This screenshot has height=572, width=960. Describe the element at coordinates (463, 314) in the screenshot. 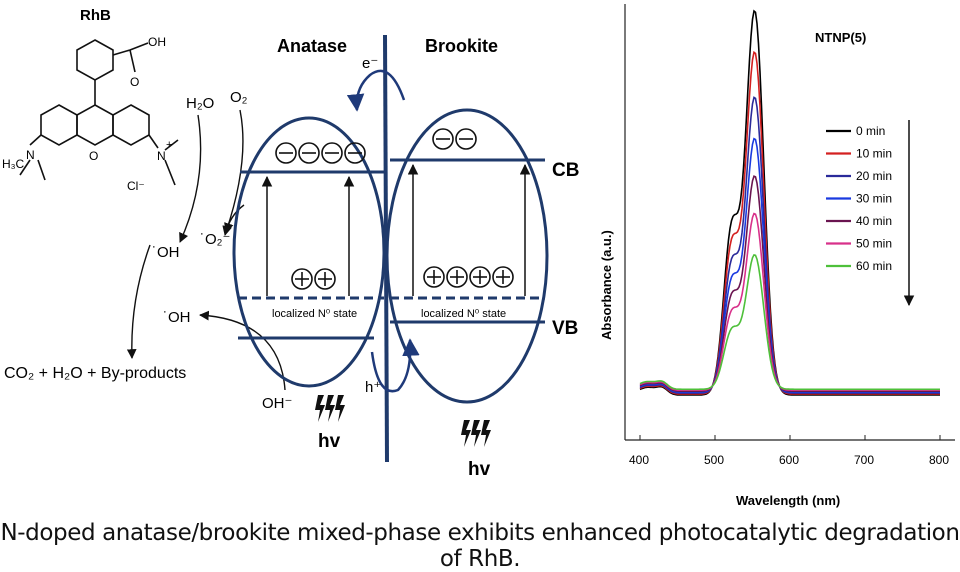

I see `localized-state-brookite: localized N⁰ state` at that location.